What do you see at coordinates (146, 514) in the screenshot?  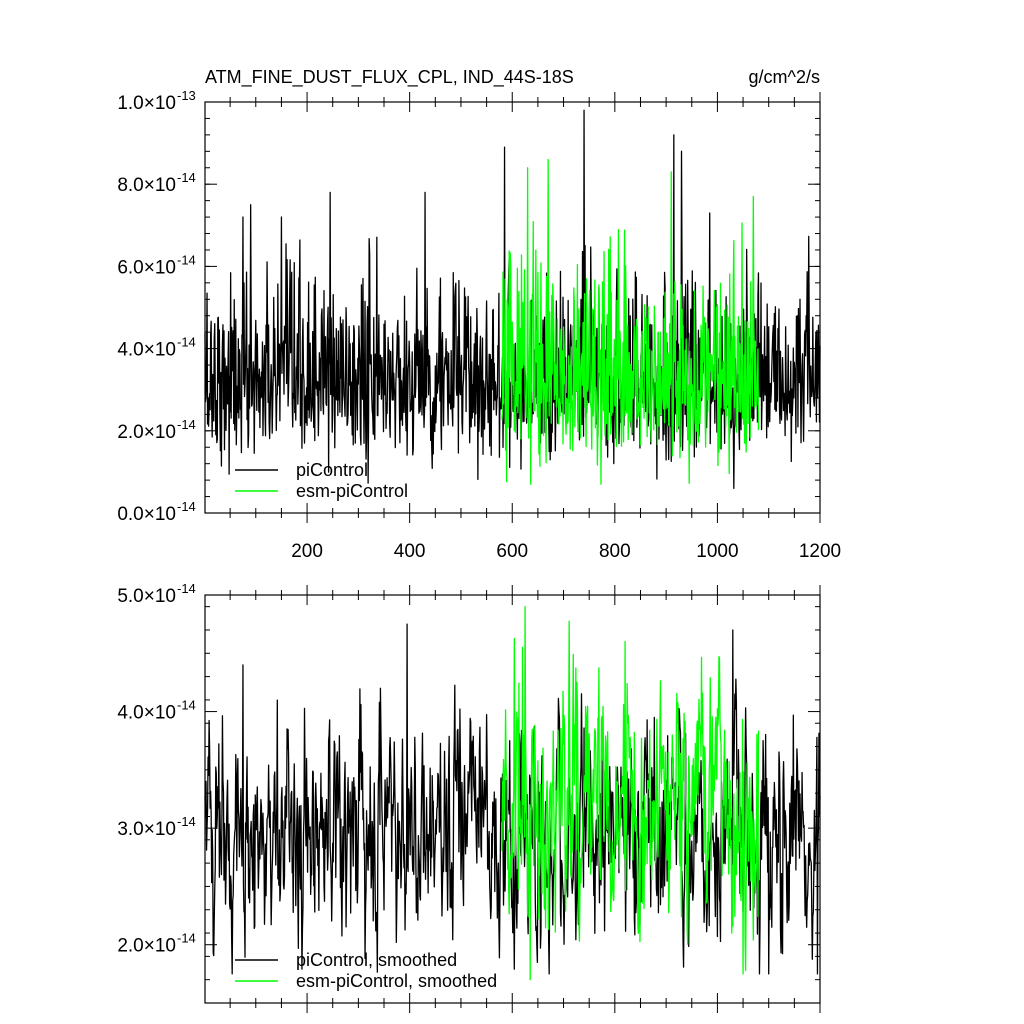 I see `y-tick-label: 0.0×10` at bounding box center [146, 514].